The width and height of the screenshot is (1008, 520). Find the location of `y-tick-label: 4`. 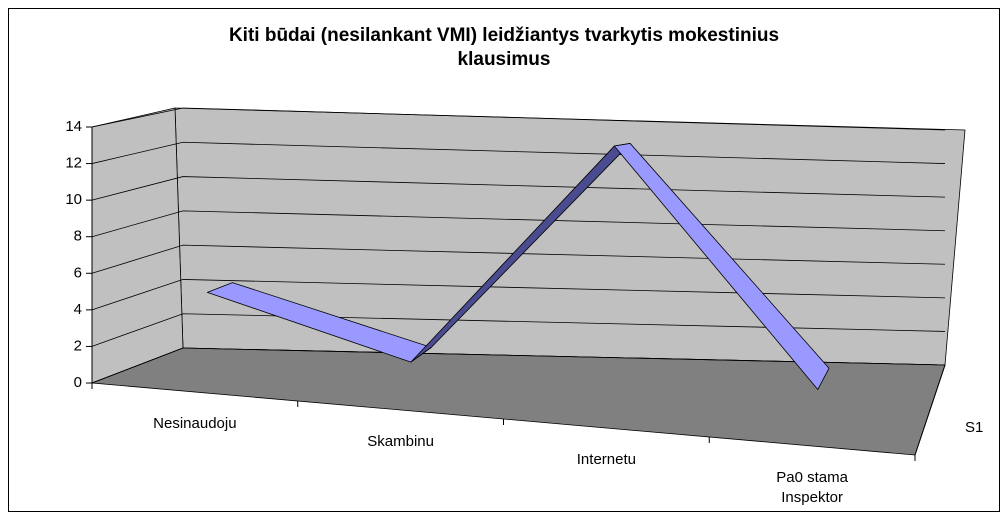

y-tick-label: 4 is located at coordinates (78, 309).